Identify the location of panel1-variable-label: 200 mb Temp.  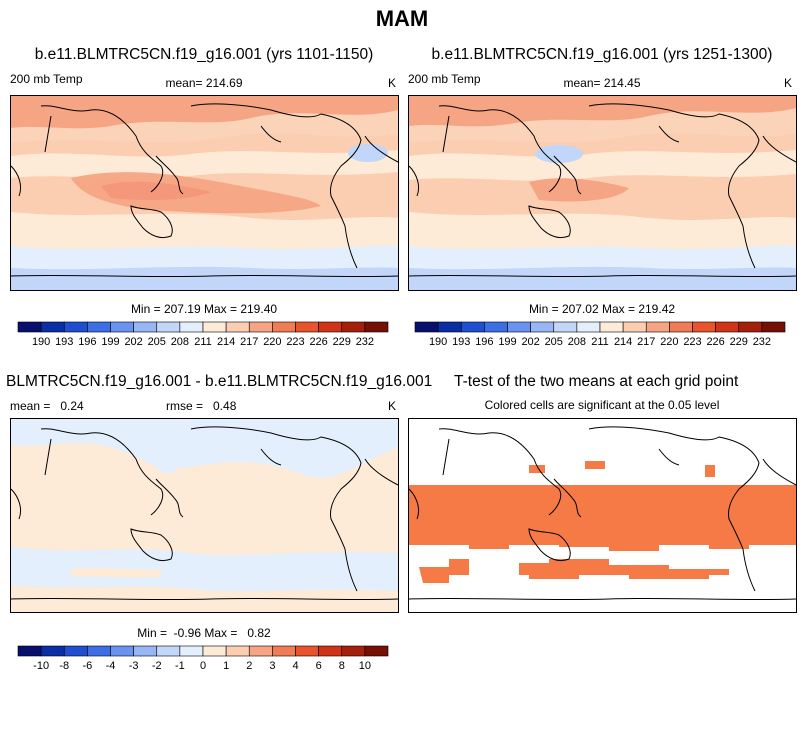
(46, 79).